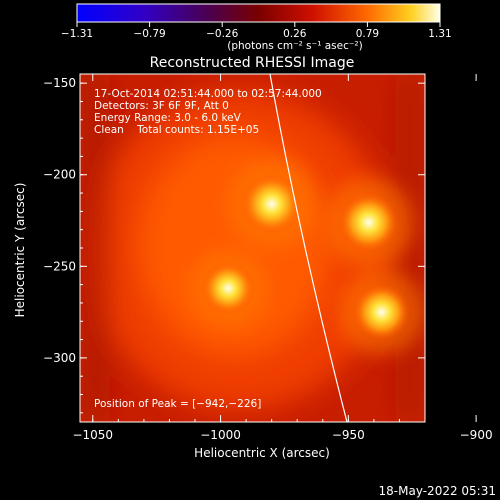 This screenshot has height=500, width=500. Describe the element at coordinates (59, 266) in the screenshot. I see `y-tick-label: −250` at that location.